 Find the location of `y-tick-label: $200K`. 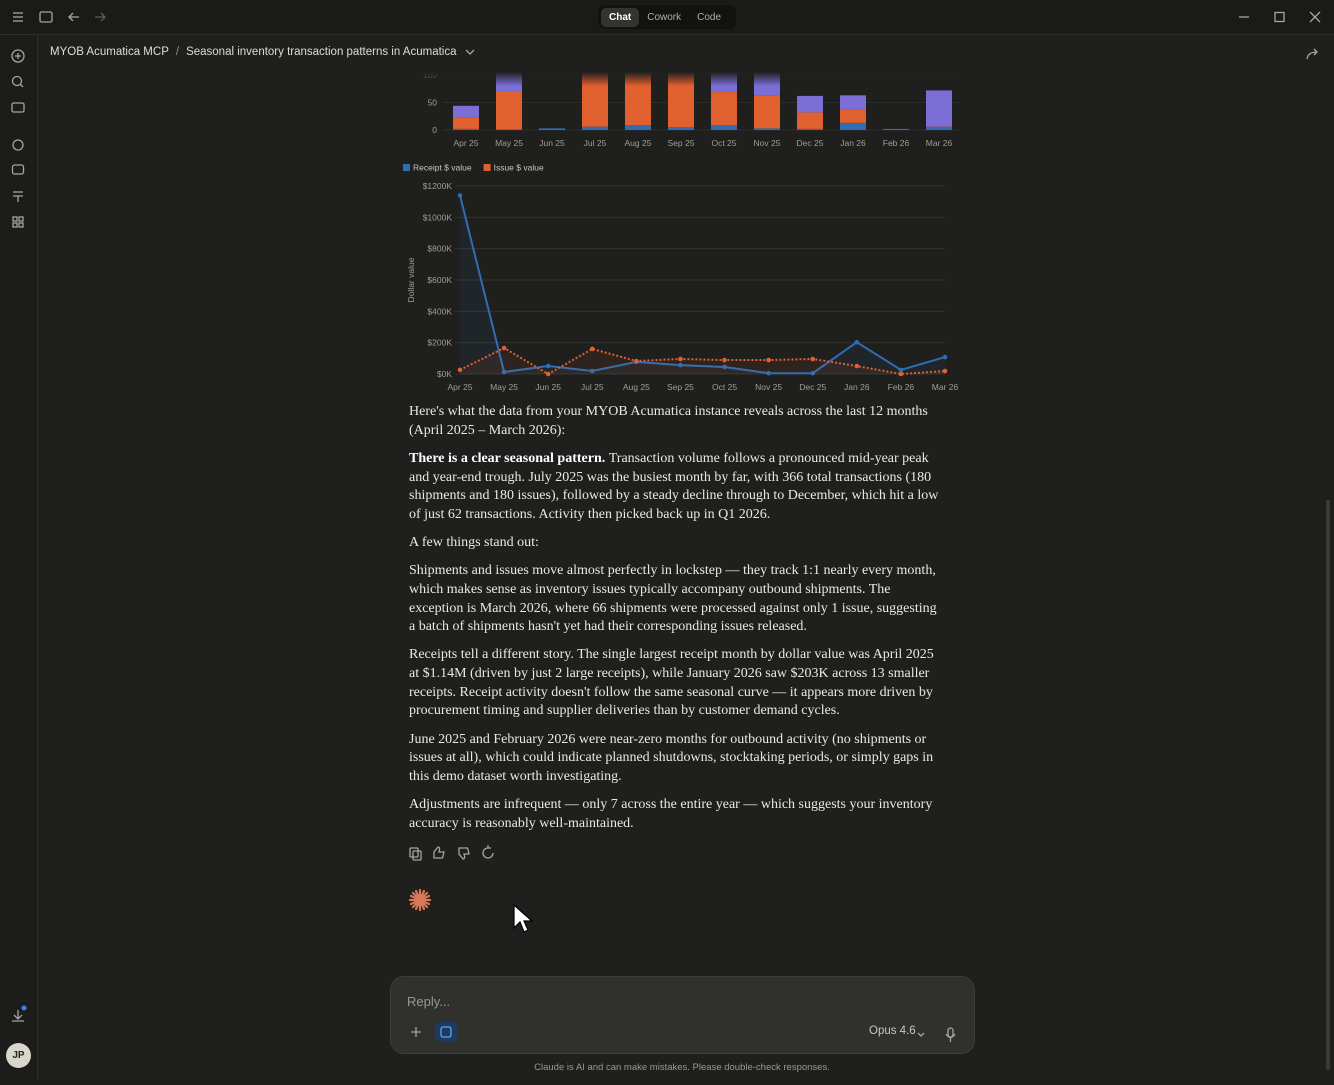

y-tick-label: $200K is located at coordinates (439, 343).